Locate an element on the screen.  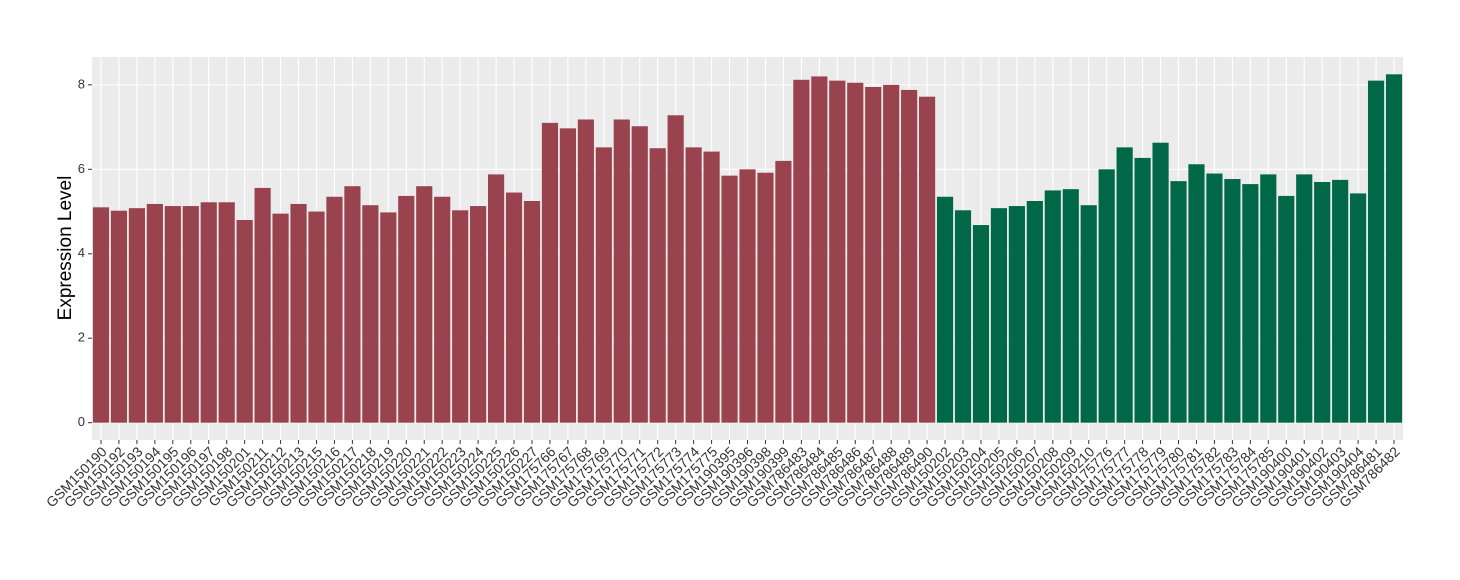
y-tick-label: 2 is located at coordinates (81, 337).